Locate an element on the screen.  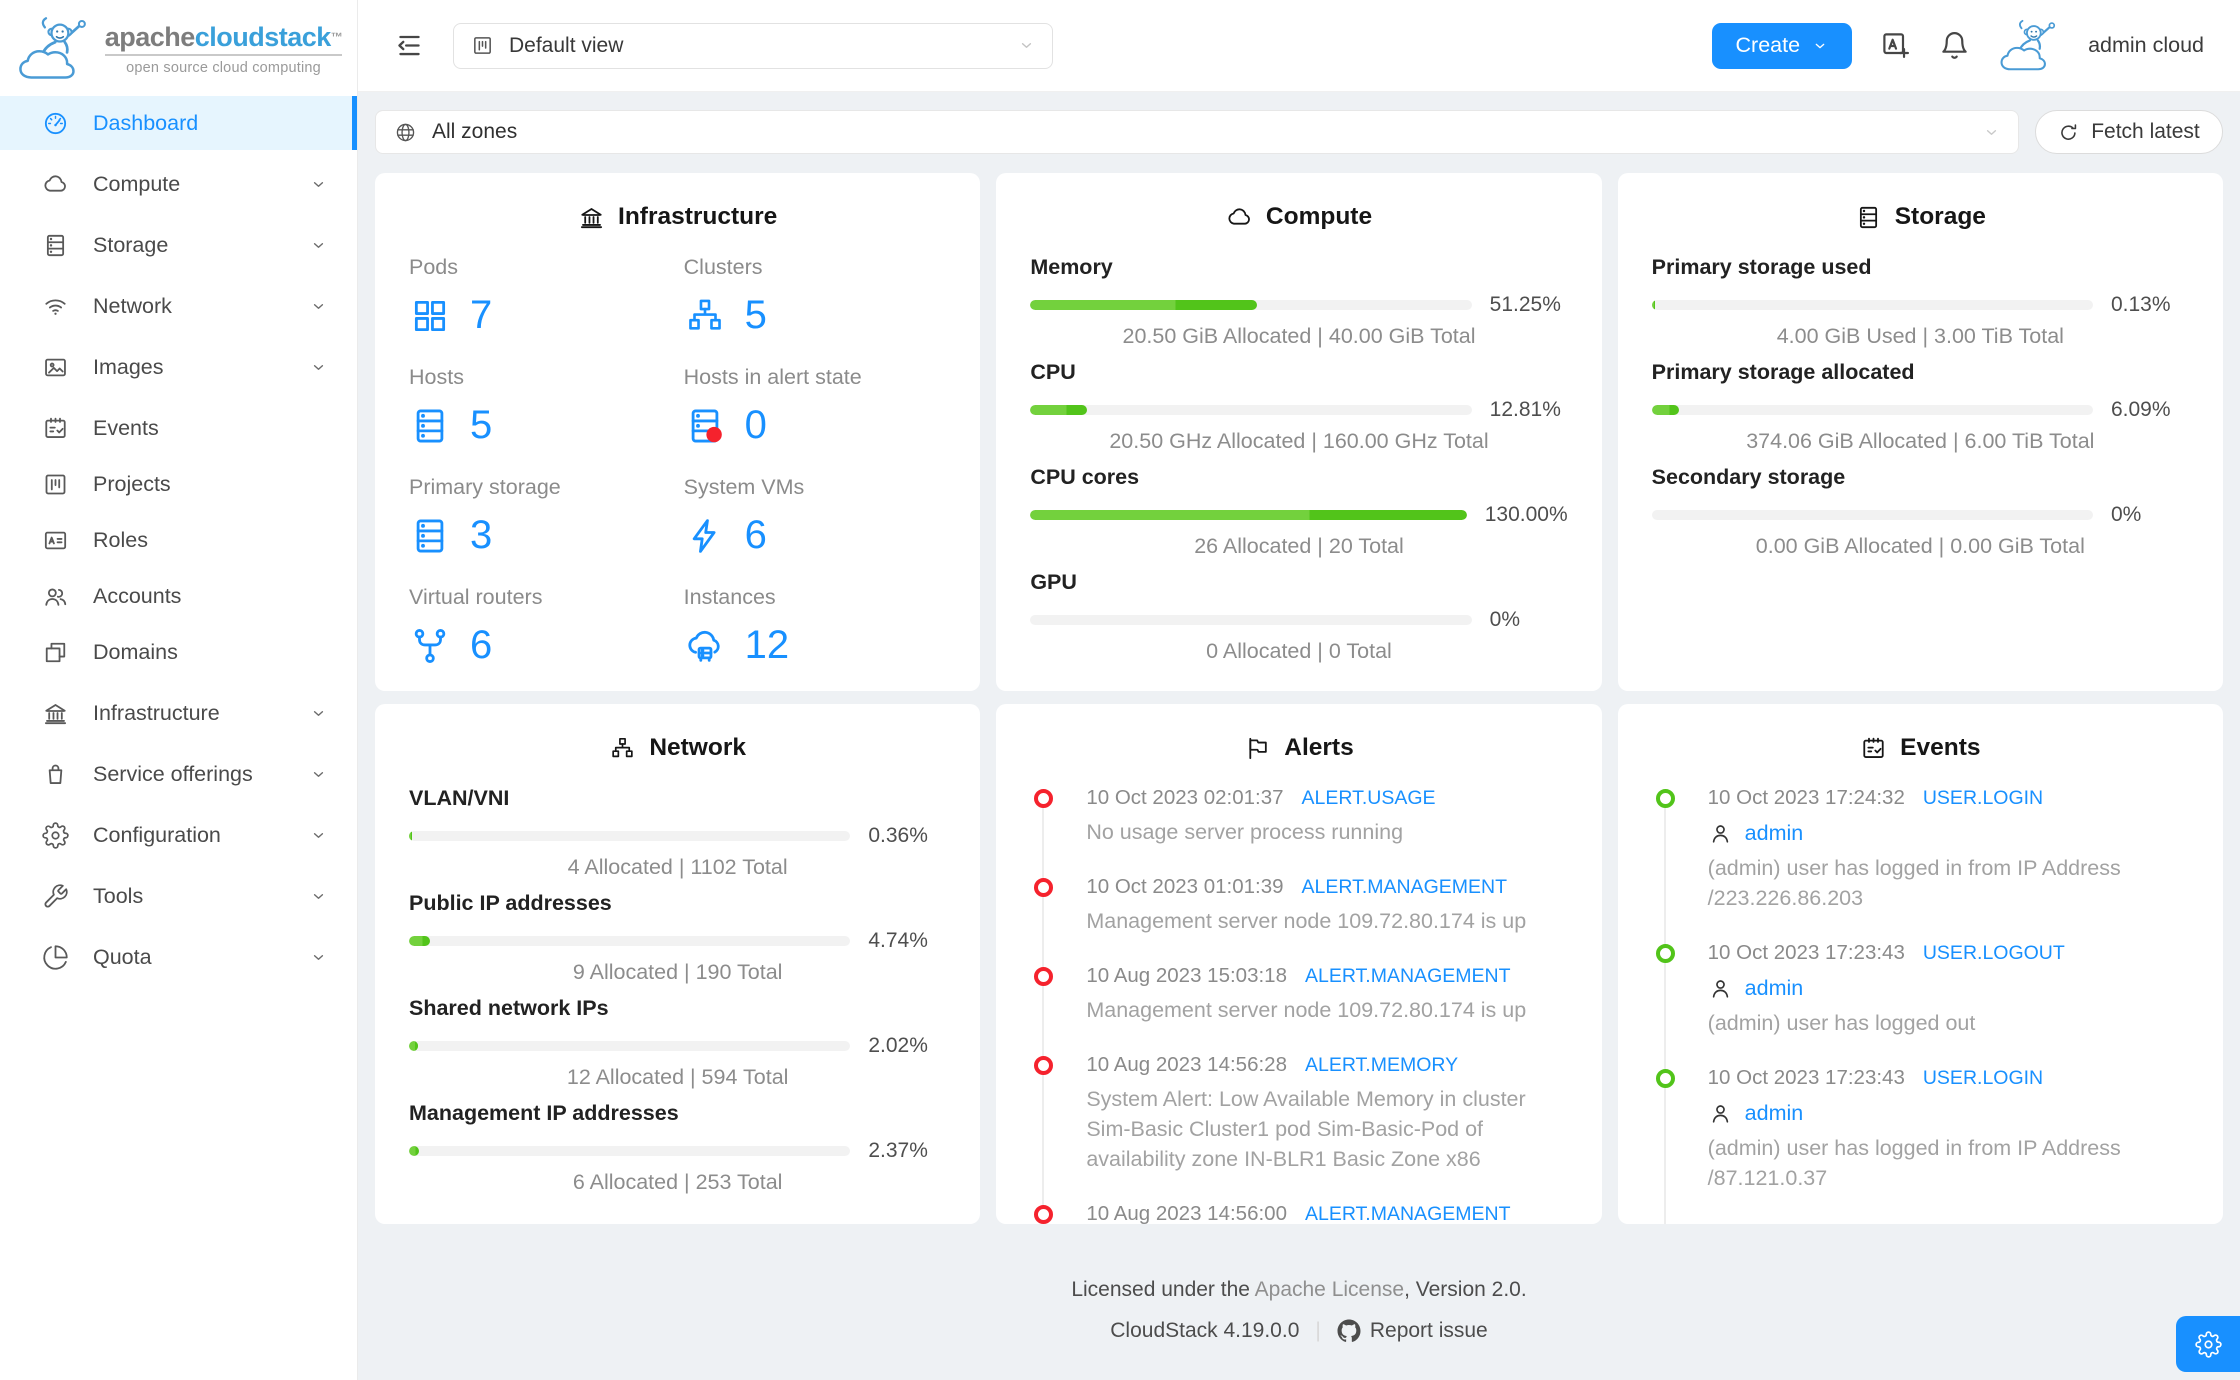
stat-virtual-routers: Virtual routers 6 is located at coordinates (540, 626).